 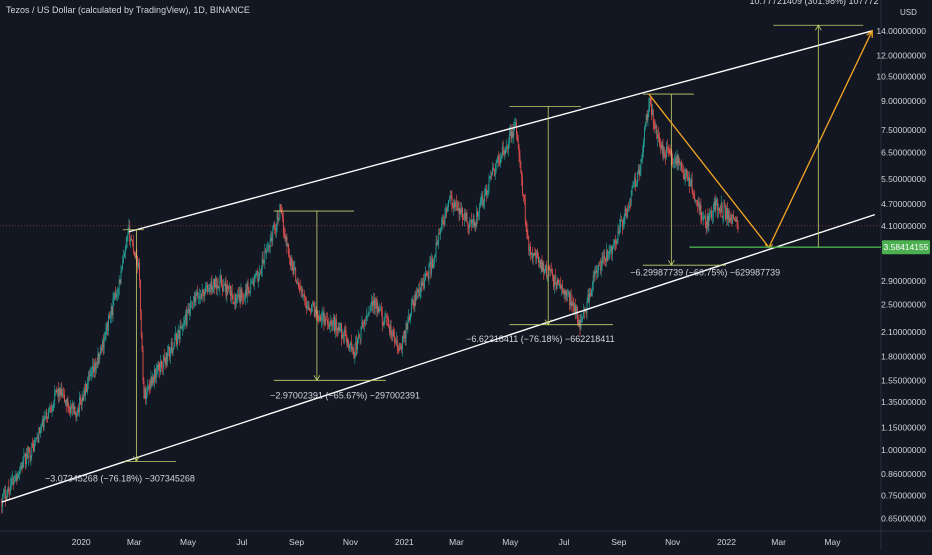 What do you see at coordinates (345, 305) in the screenshot?
I see `price-range-measure: −2.97002391 (−65.67%) −297002391` at bounding box center [345, 305].